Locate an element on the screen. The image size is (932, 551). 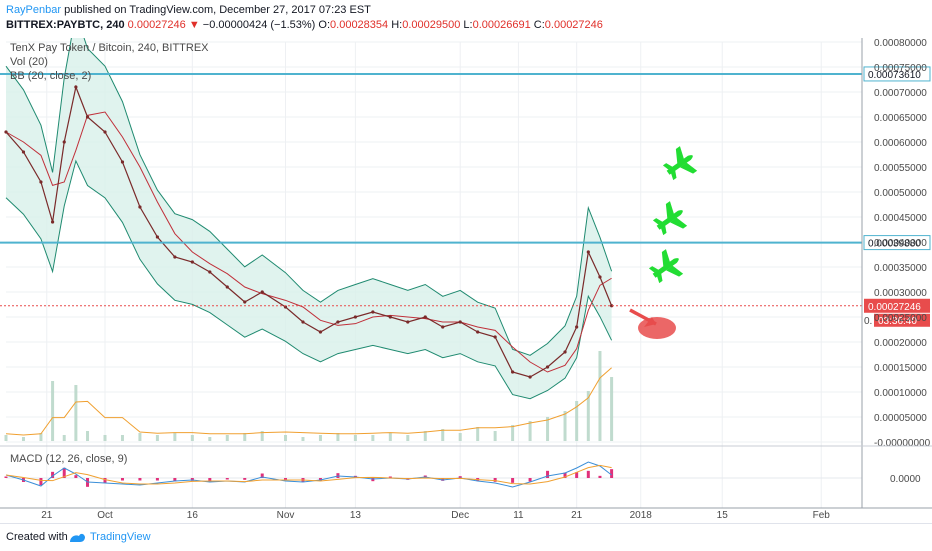
x-tick-label: 15 is located at coordinates (723, 515).